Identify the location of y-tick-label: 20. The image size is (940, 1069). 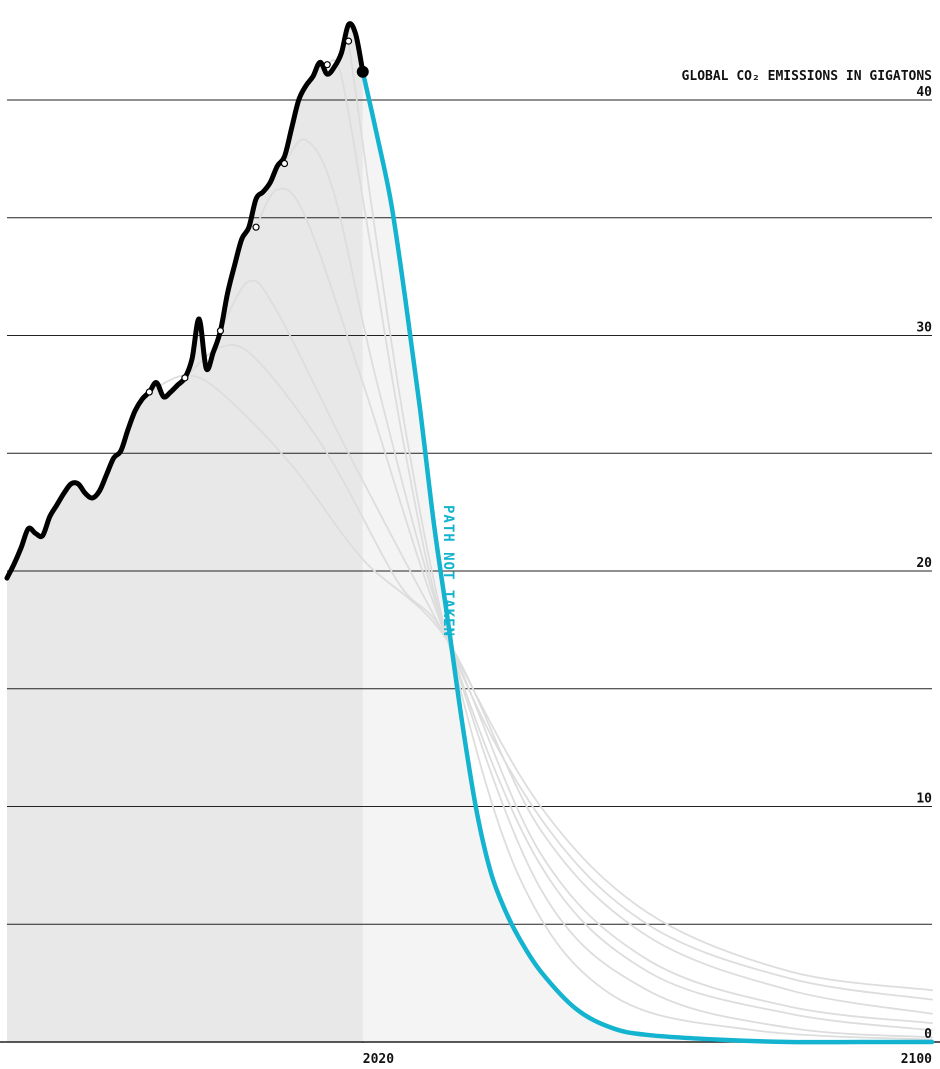
(924, 563).